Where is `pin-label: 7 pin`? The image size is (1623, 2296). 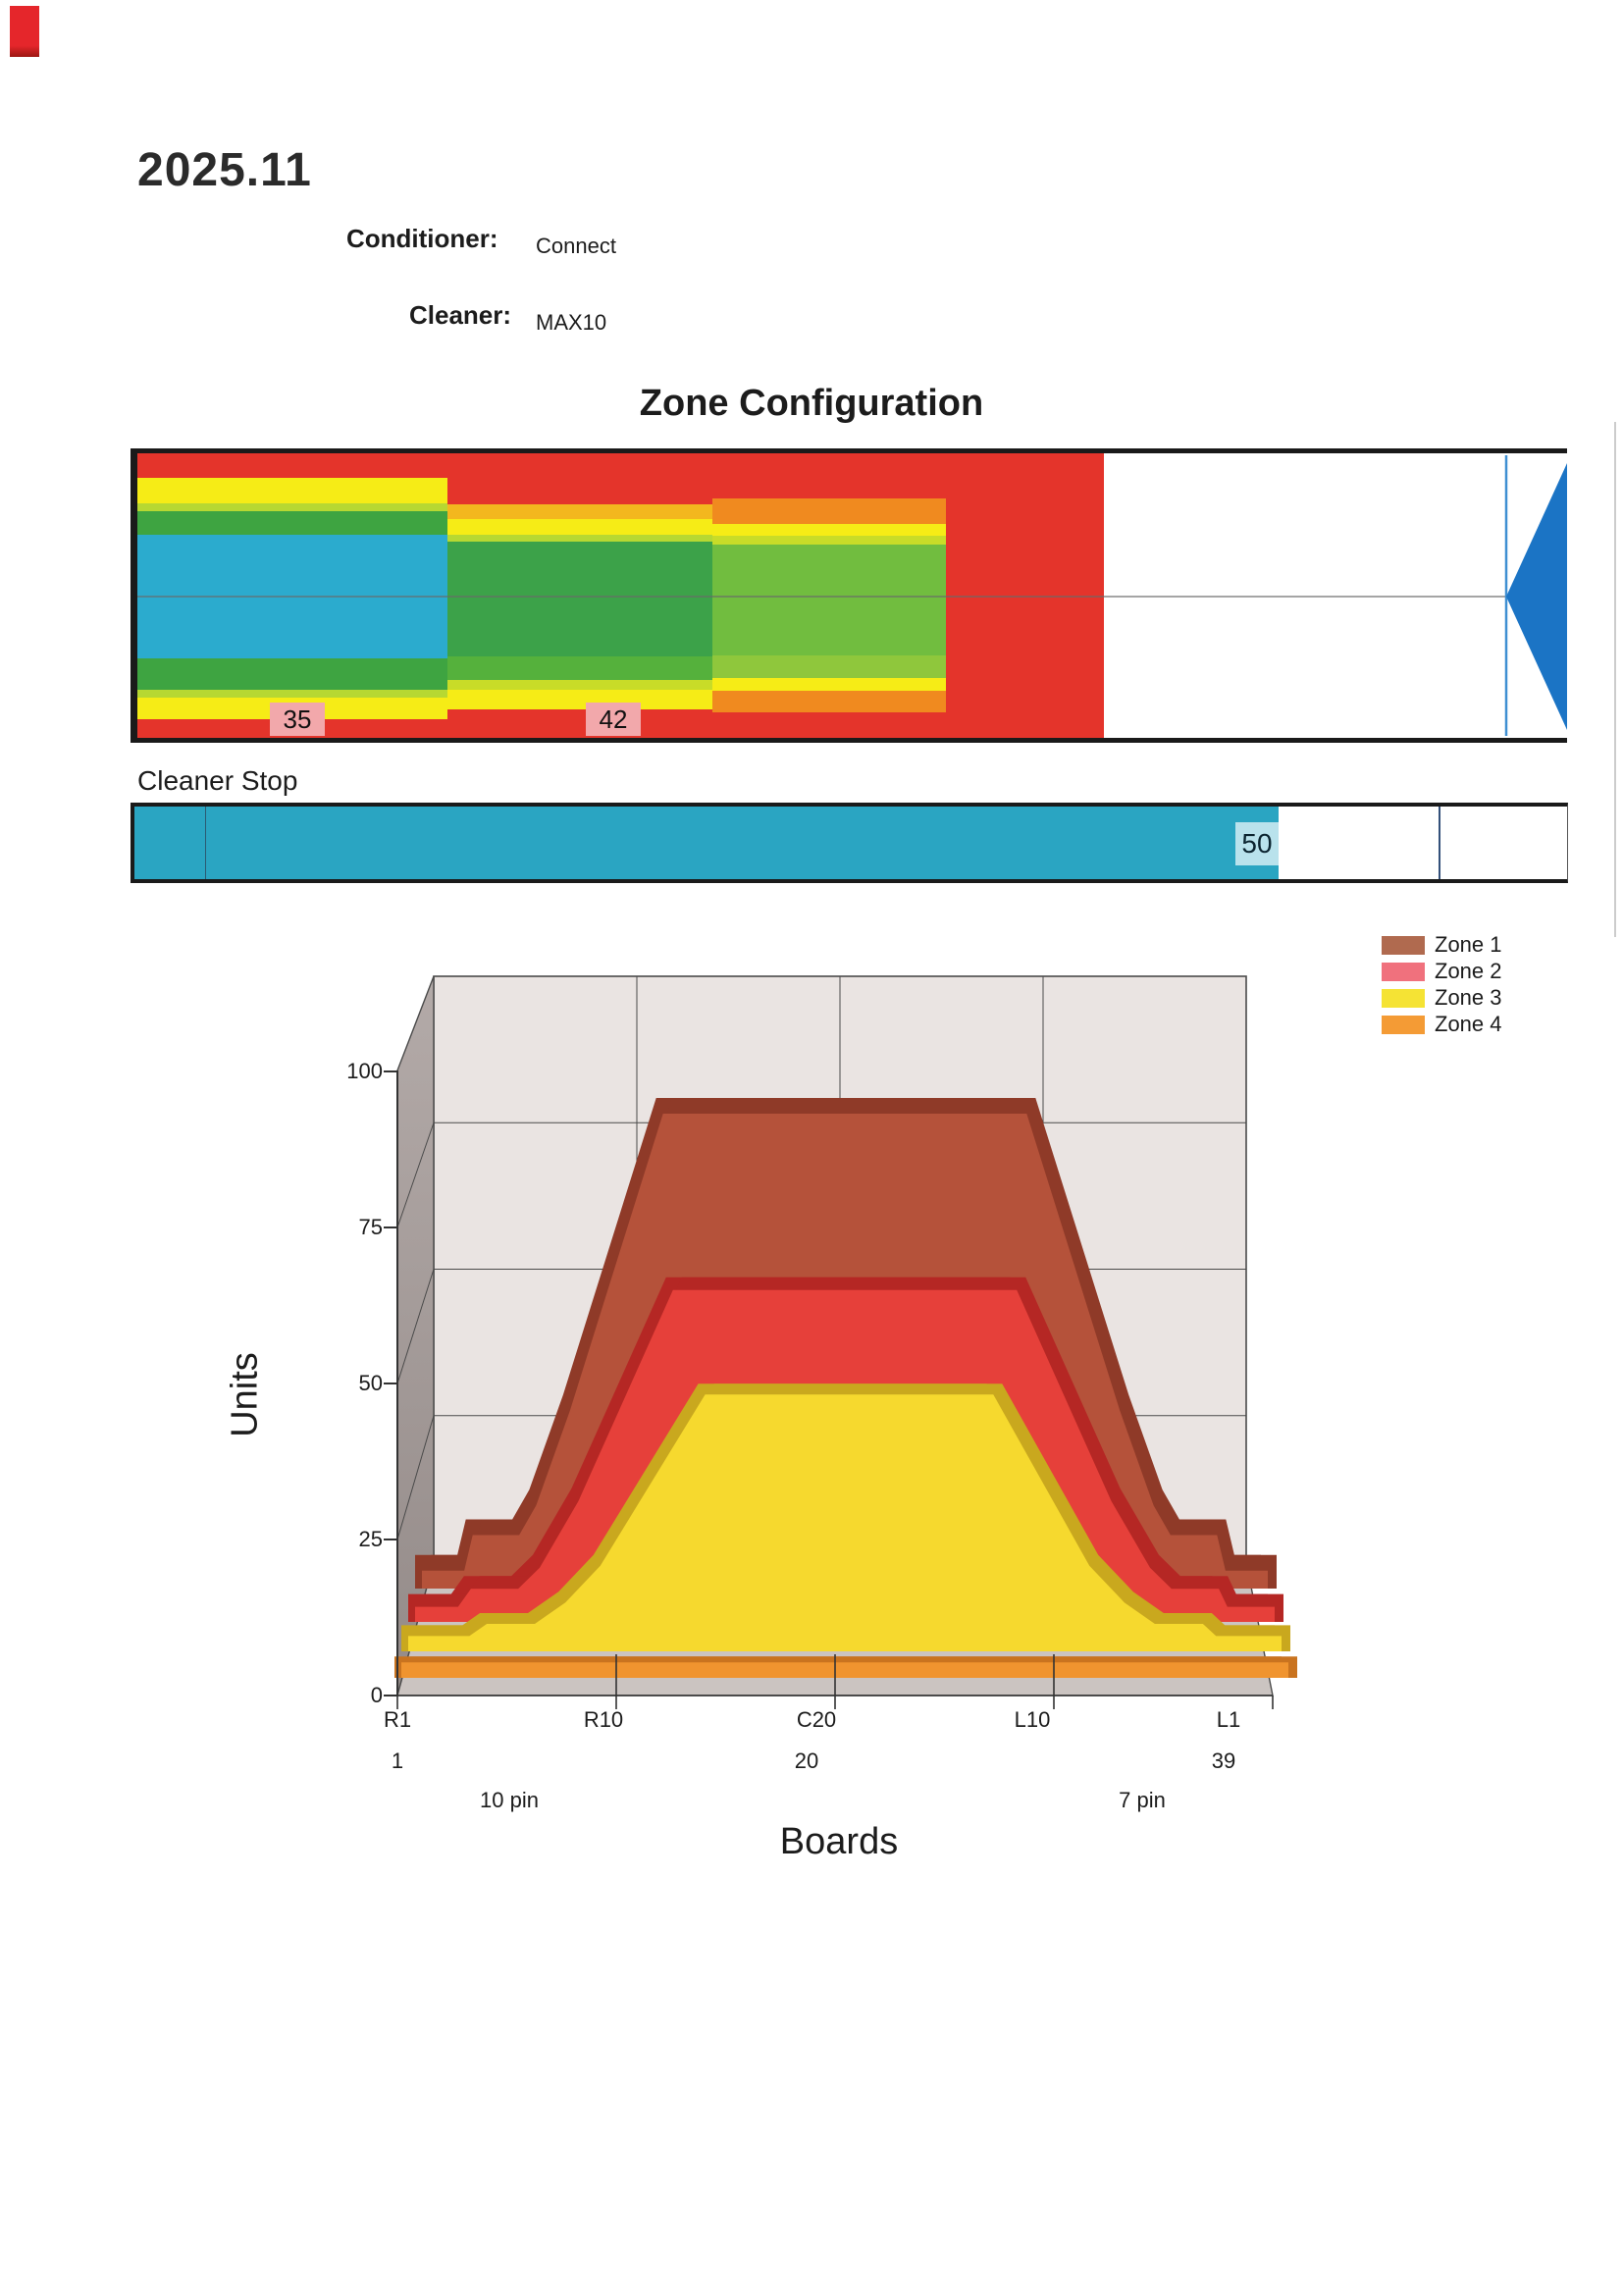
pin-label: 7 pin is located at coordinates (1142, 1800).